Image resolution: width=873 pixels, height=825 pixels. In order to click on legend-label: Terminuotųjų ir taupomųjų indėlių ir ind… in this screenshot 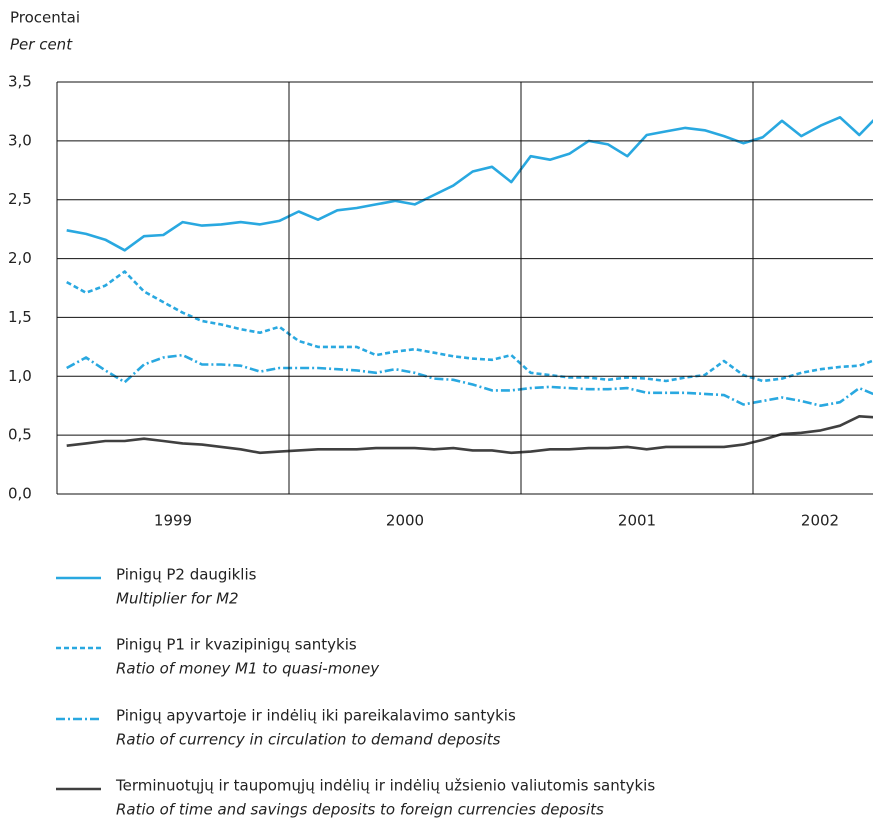, I will do `click(385, 786)`.